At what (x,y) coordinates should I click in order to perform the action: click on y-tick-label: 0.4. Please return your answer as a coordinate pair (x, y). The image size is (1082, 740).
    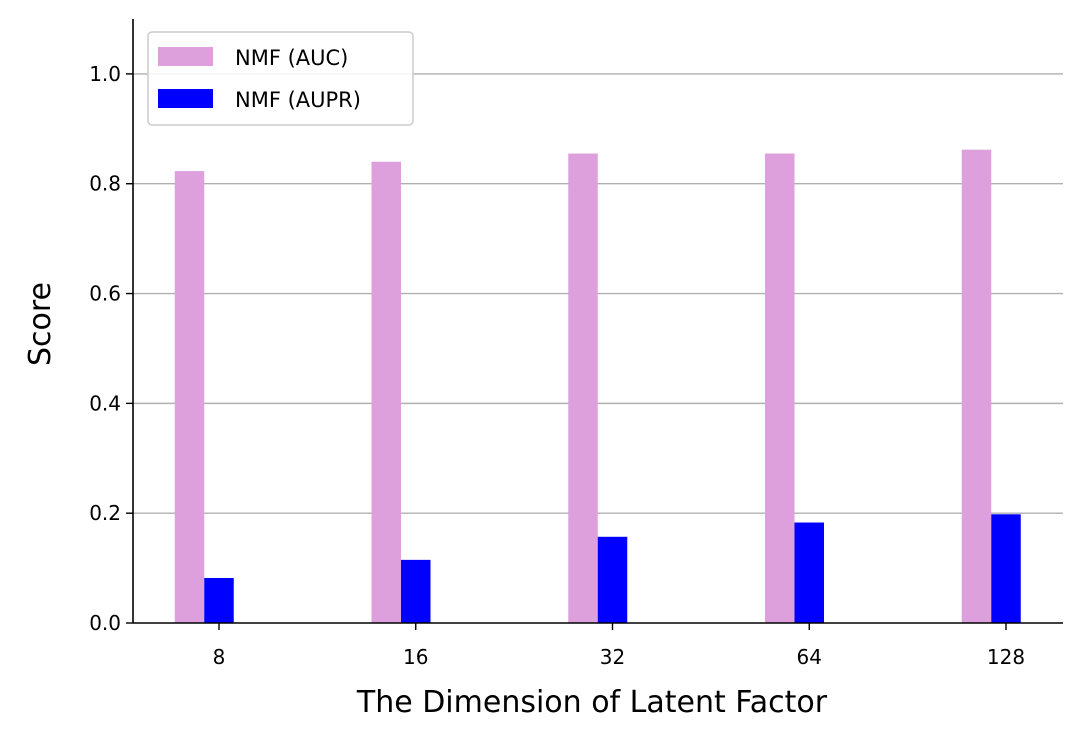
    Looking at the image, I should click on (105, 403).